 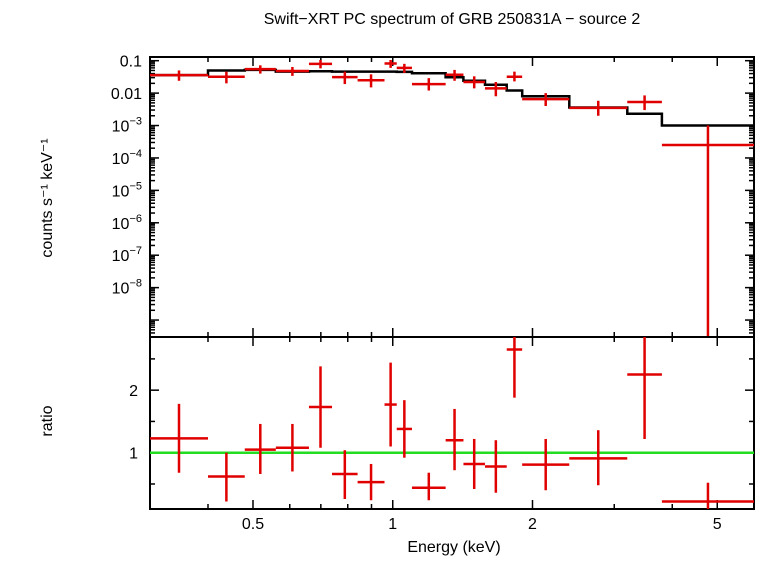 I want to click on ratio-y-tick-label: 2, so click(x=133, y=391).